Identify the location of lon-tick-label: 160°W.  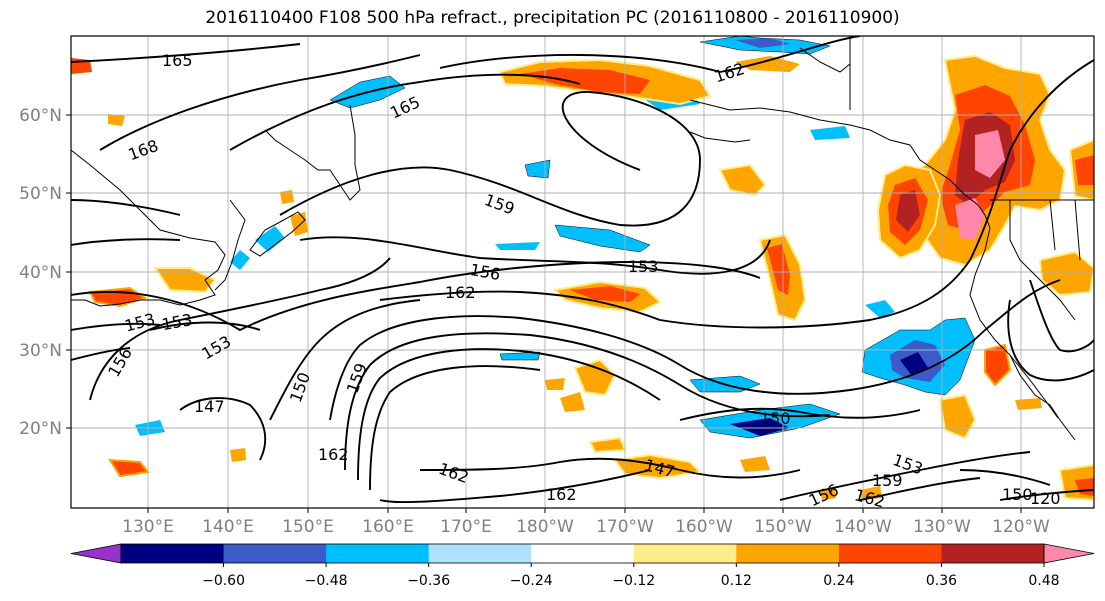
(704, 527).